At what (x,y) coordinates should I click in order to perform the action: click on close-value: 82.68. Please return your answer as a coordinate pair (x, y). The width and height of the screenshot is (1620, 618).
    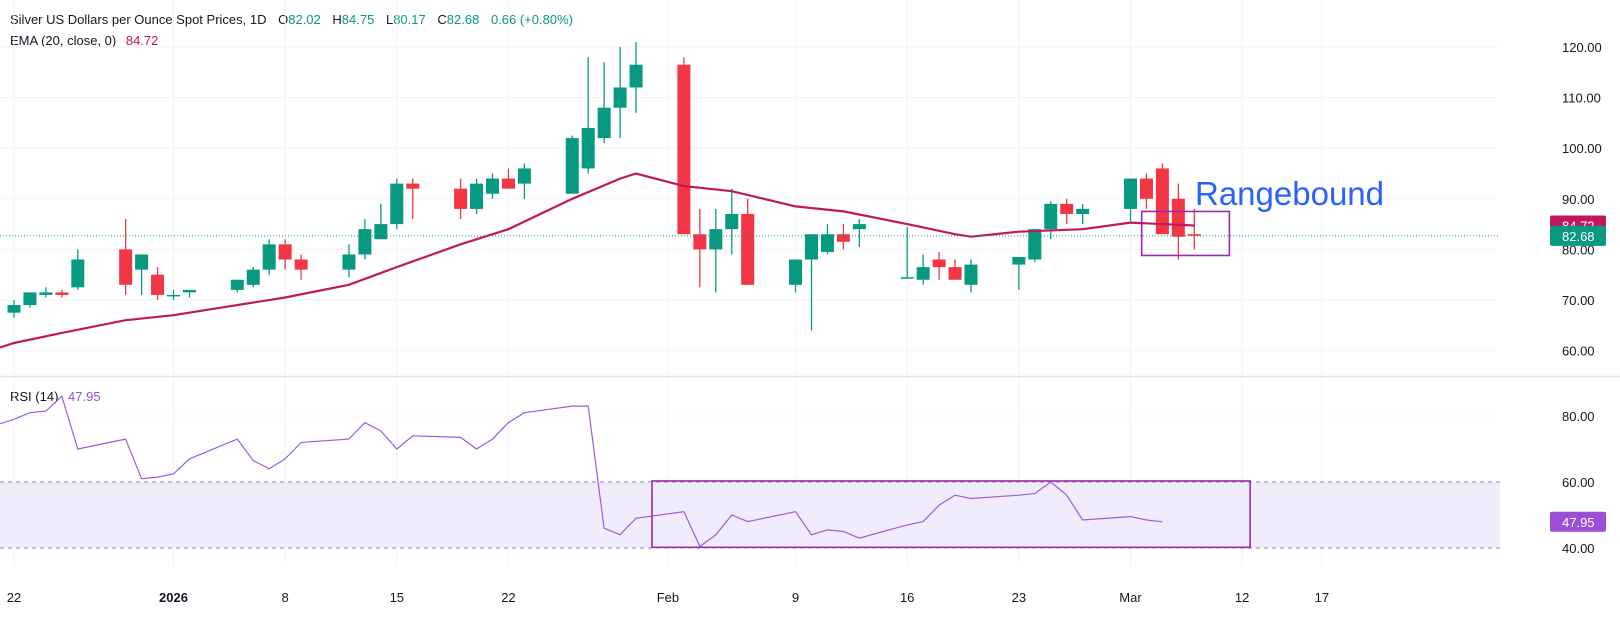
    Looking at the image, I should click on (463, 19).